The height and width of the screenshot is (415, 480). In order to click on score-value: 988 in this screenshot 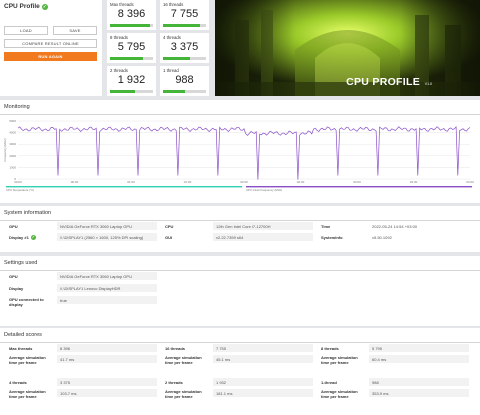, I will do `click(184, 80)`.